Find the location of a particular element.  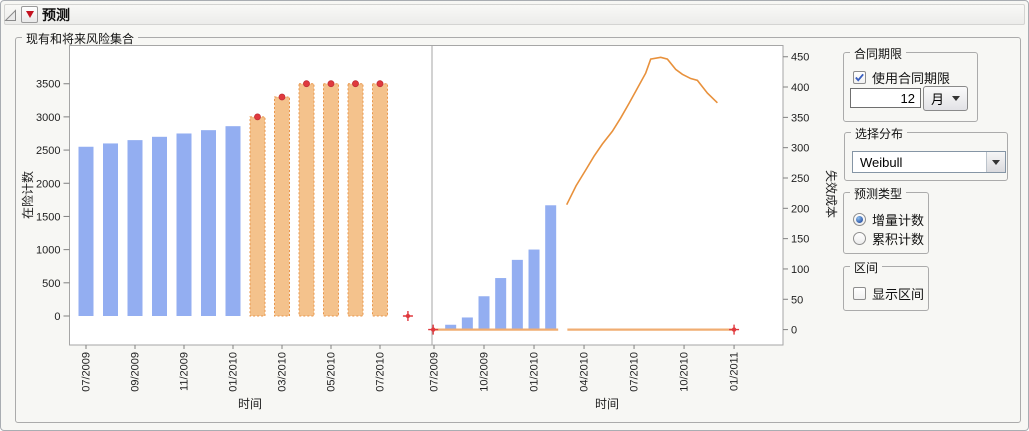

distribution-groupbox: 选择分布 Weibull is located at coordinates (926, 153).